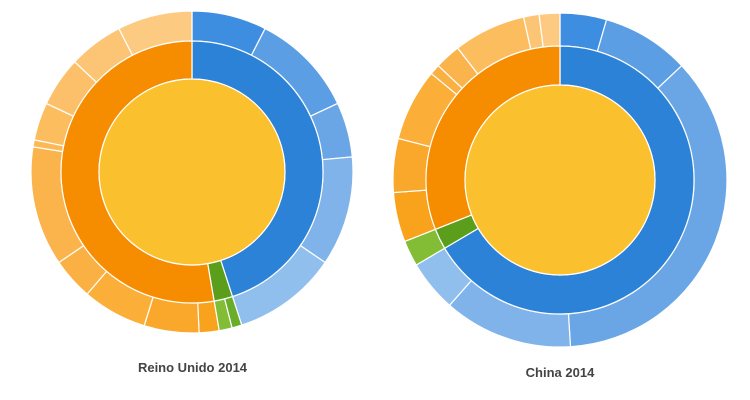 This screenshot has width=750, height=400. What do you see at coordinates (192, 367) in the screenshot?
I see `chart-caption-uk: Reino Unido 2014` at bounding box center [192, 367].